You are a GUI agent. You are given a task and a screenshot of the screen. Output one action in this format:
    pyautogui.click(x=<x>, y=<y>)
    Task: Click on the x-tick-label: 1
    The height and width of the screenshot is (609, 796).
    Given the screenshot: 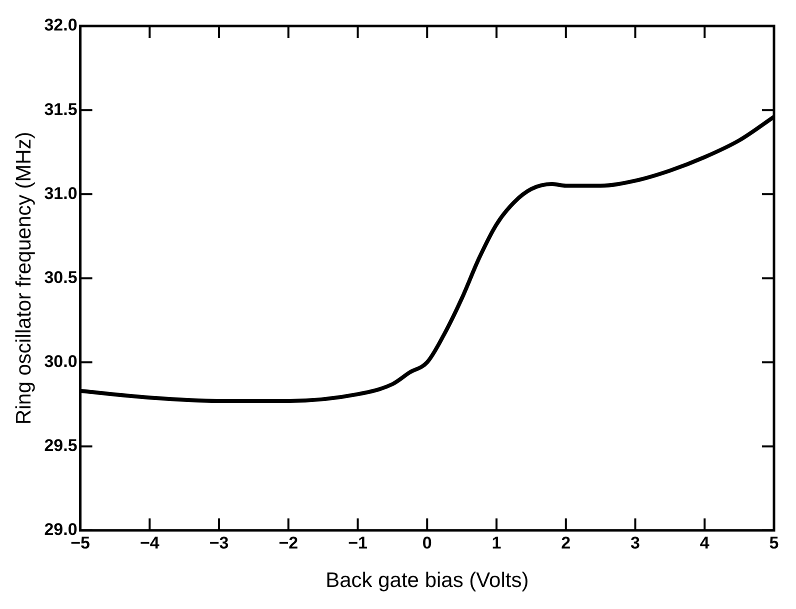 What is the action you would take?
    pyautogui.click(x=497, y=542)
    